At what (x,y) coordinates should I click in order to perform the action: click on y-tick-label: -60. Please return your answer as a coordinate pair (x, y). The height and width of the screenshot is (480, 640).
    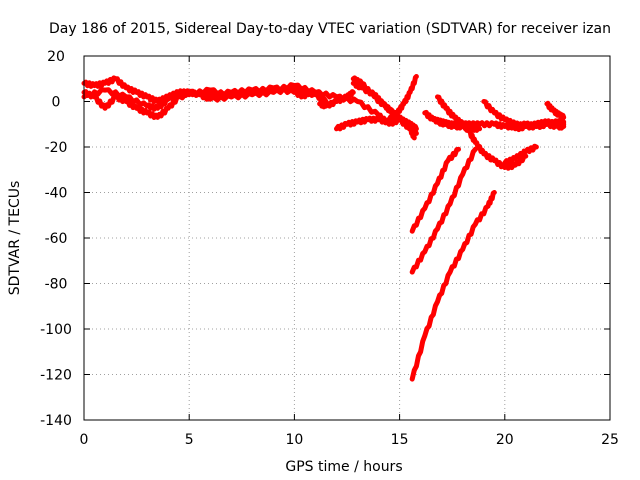
    Looking at the image, I should click on (56, 239).